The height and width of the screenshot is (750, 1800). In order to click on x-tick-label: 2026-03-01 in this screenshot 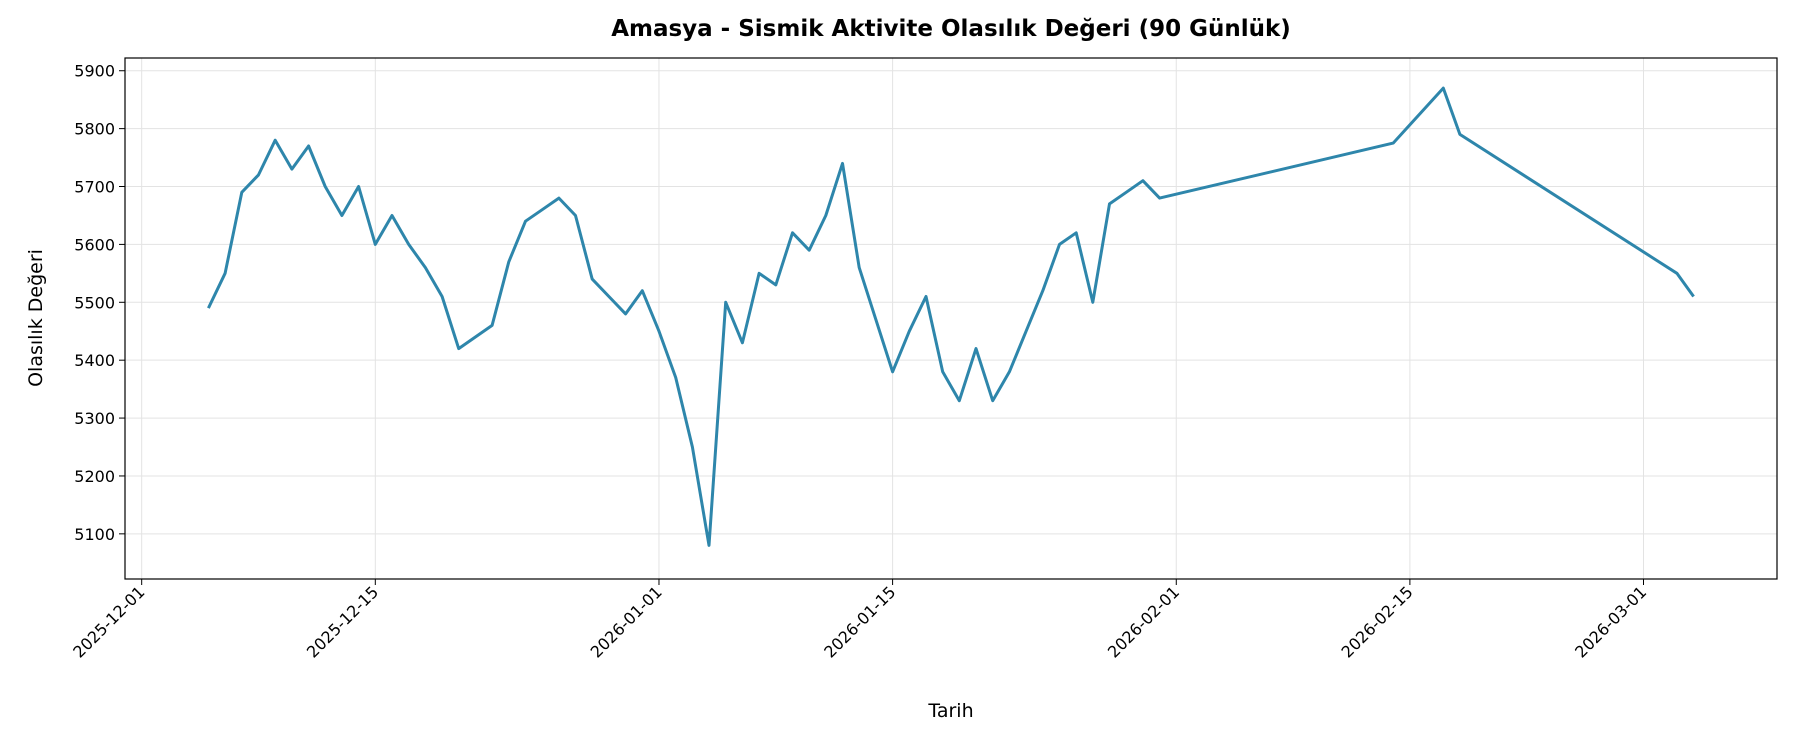, I will do `click(1610, 621)`.